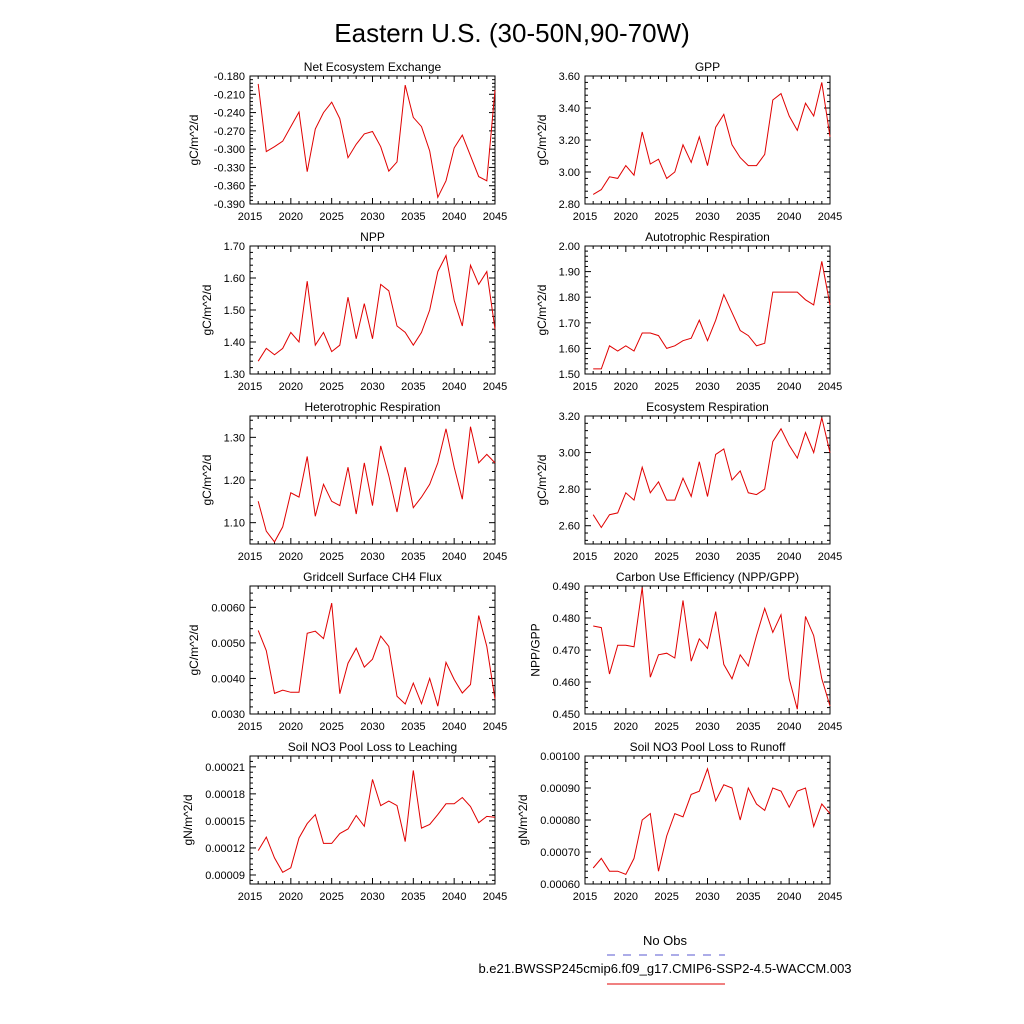  I want to click on y-axis-label: NPP/GPP, so click(536, 649).